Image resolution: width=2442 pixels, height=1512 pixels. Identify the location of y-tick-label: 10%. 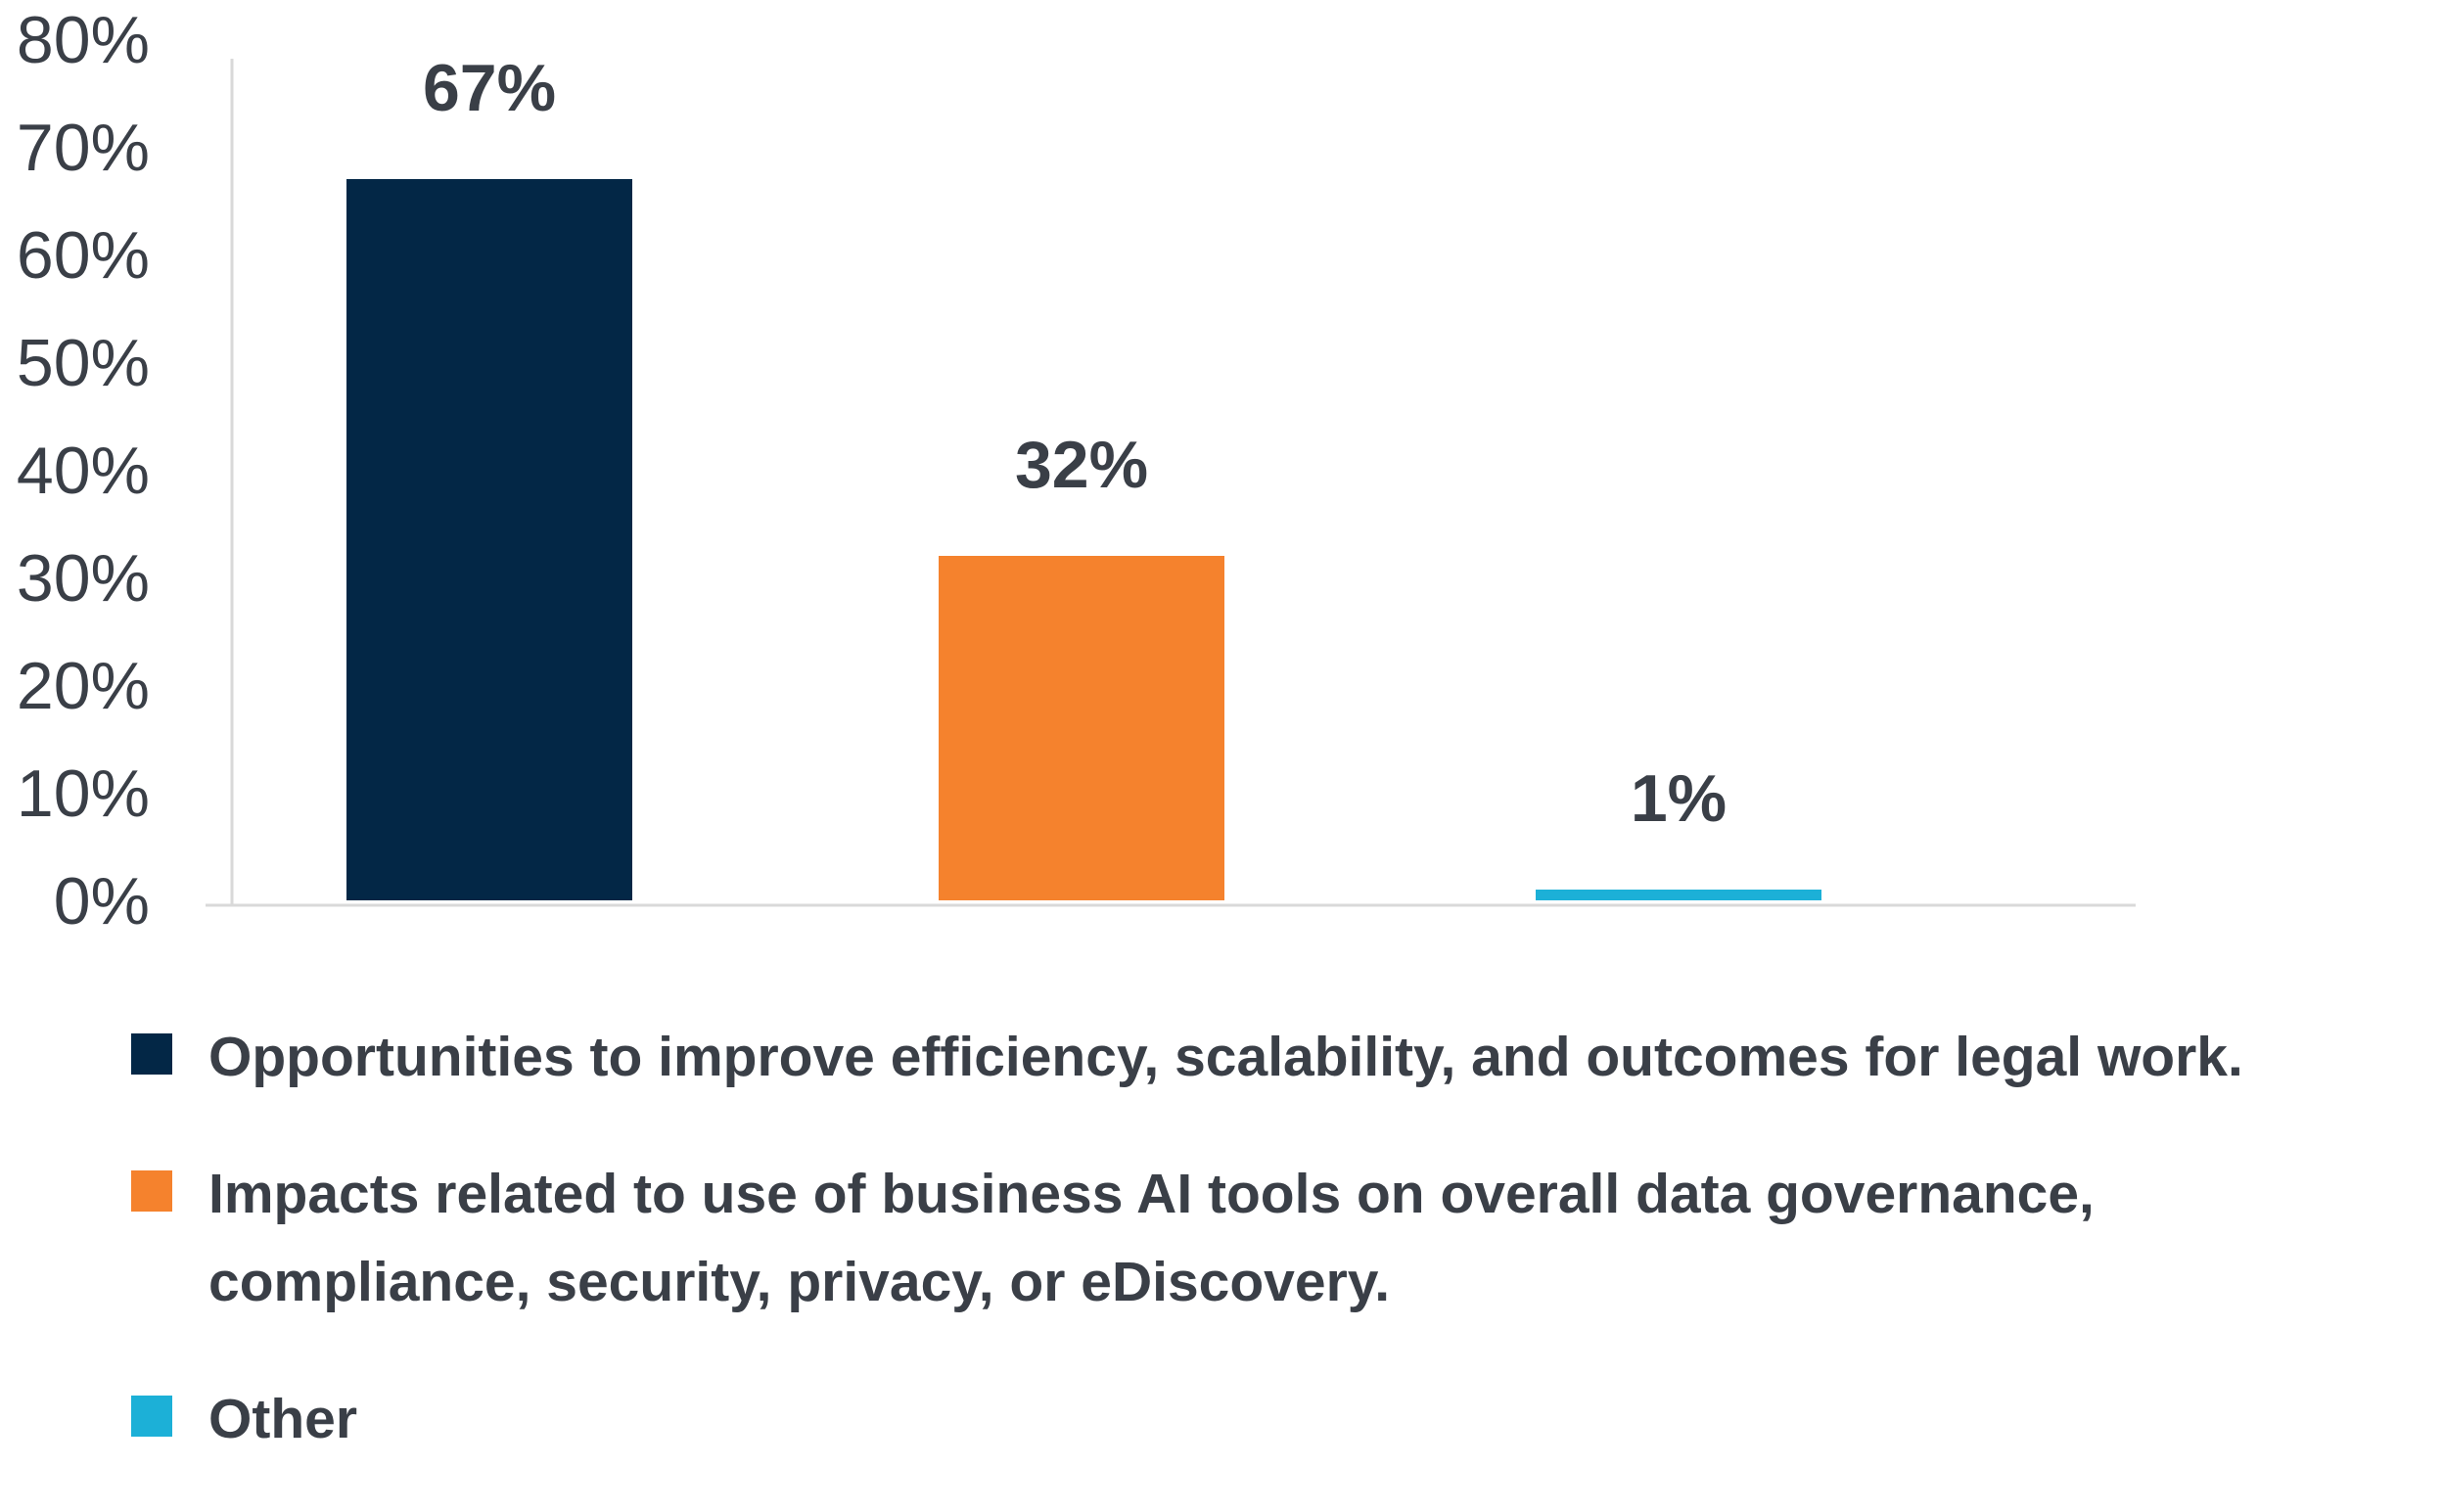
(83, 793).